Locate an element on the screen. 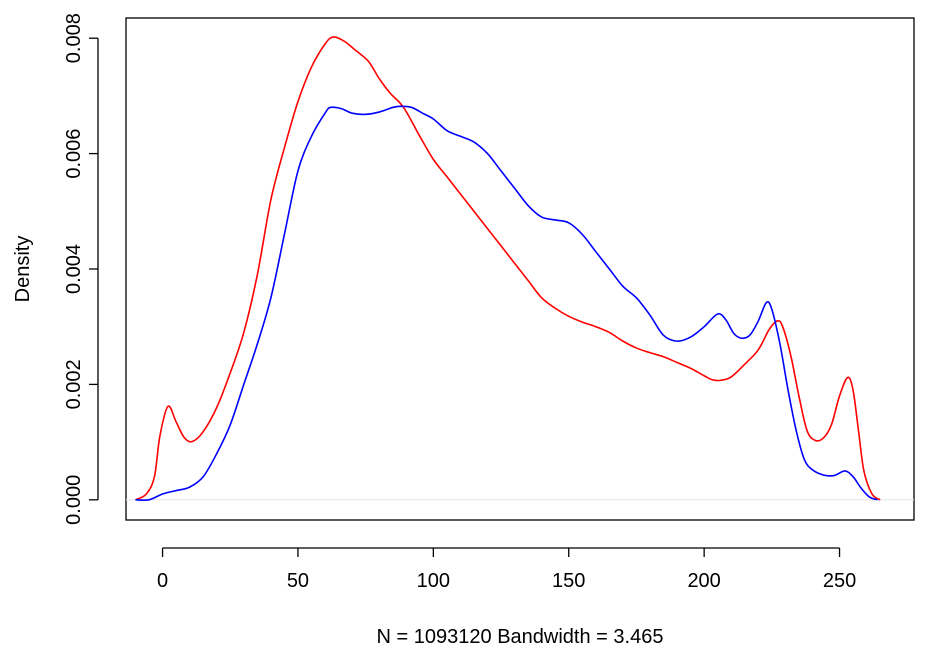  x-tick-label: 0 is located at coordinates (162, 581).